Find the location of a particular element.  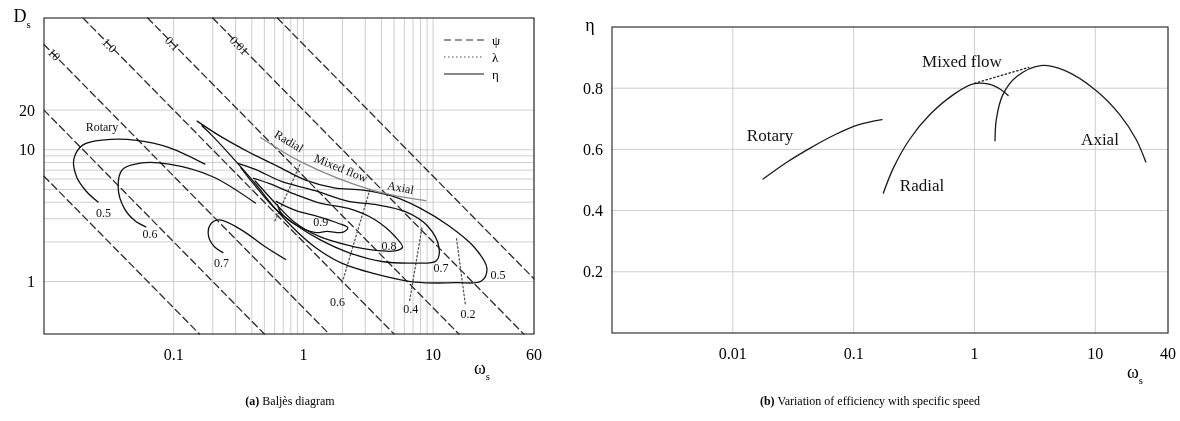

y-tick-label: 0.6 is located at coordinates (593, 149).